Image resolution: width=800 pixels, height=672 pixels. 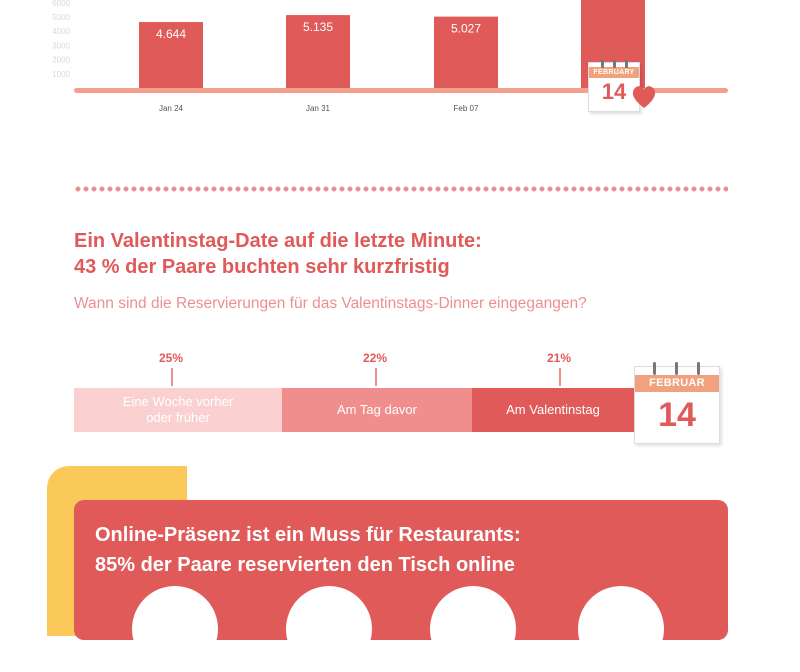 What do you see at coordinates (677, 415) in the screenshot?
I see `calendar-large-day: 14` at bounding box center [677, 415].